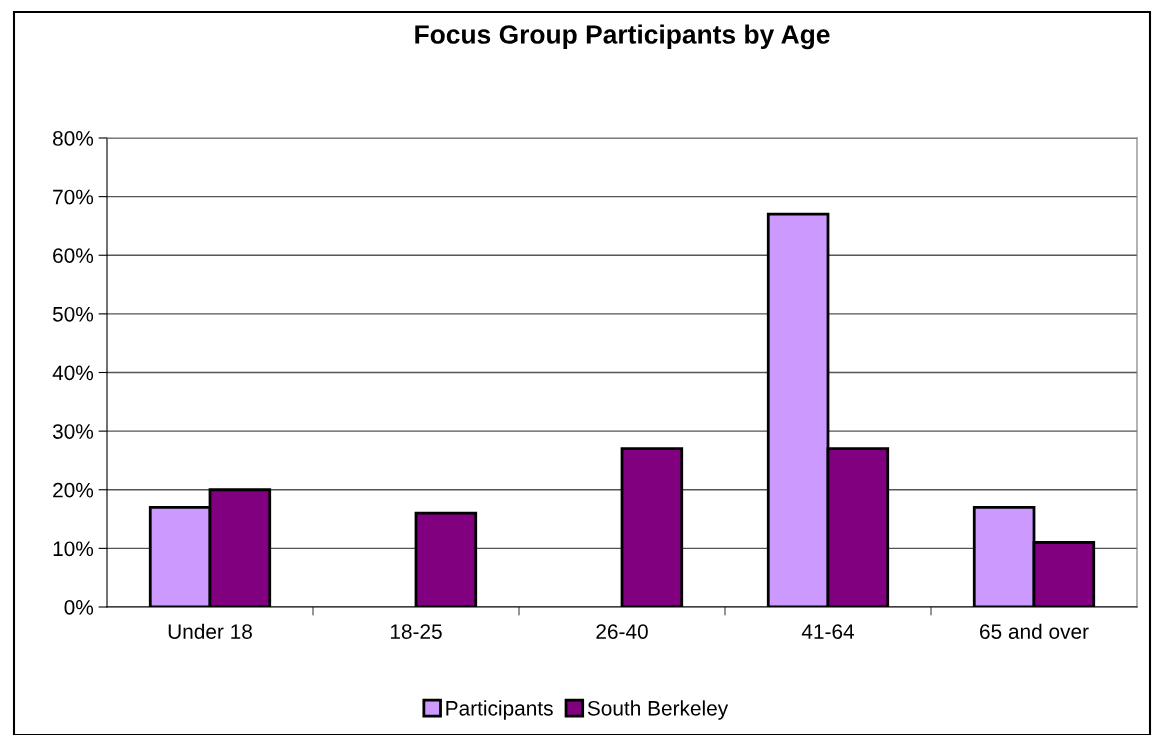 The height and width of the screenshot is (735, 1152). I want to click on y-tick-label: 80%, so click(73, 138).